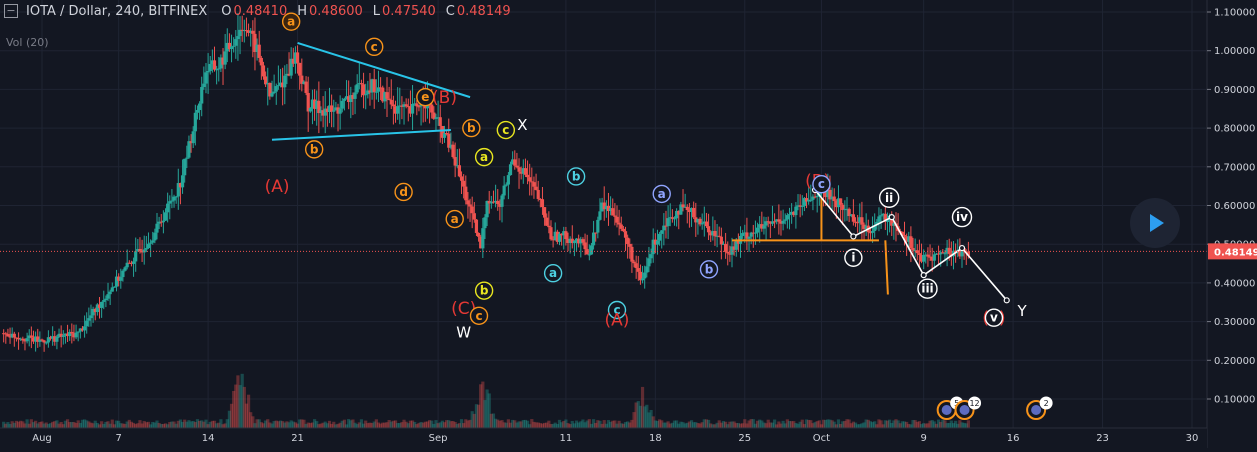 The height and width of the screenshot is (452, 1257). What do you see at coordinates (603, 437) in the screenshot?
I see `time-axis: Aug 7 14 21 Sep 11 18 25 Oct 9 16 23 30` at bounding box center [603, 437].